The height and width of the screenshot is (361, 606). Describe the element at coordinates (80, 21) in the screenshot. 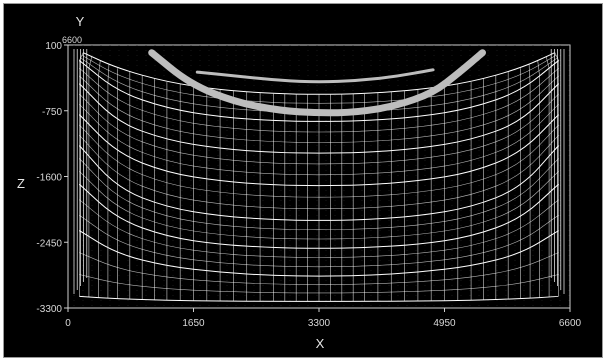

I see `y-axis-letter: Y` at that location.